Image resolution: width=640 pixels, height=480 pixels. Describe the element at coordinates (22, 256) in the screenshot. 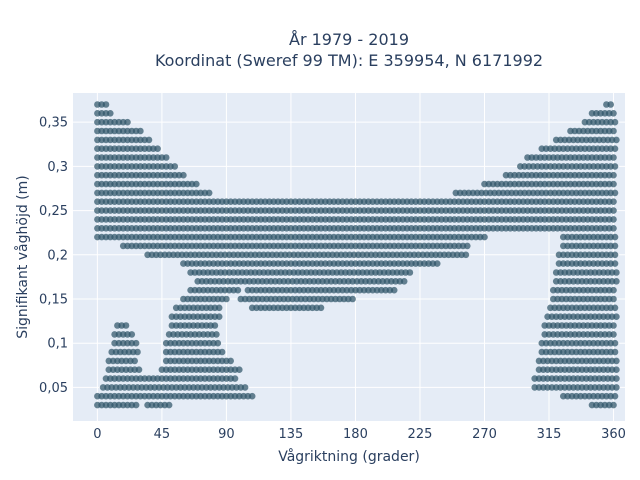

I see `y-axis-title: Signifikant våghöjd (m)` at that location.